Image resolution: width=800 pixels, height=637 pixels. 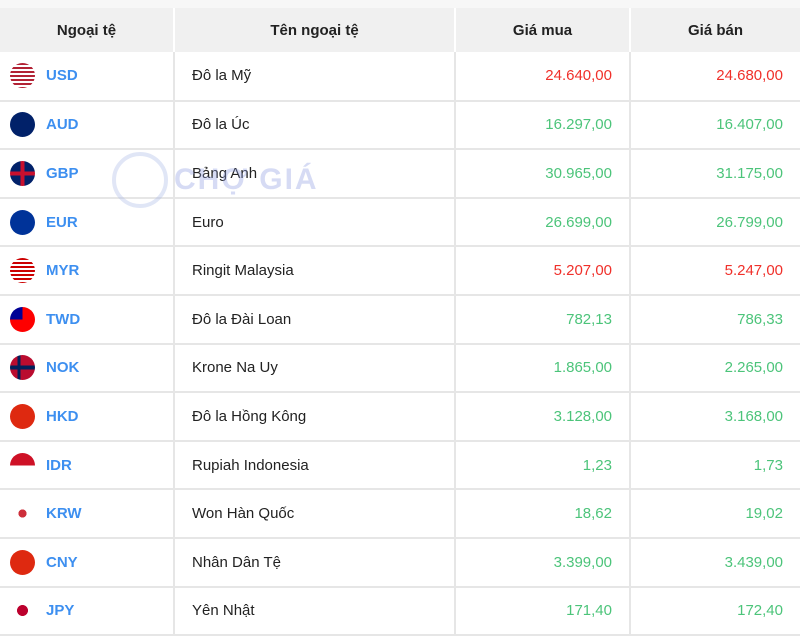 I want to click on table-row: HKD Đô la Hồng Kông 3.128,00 3.168,00, so click(x=400, y=417).